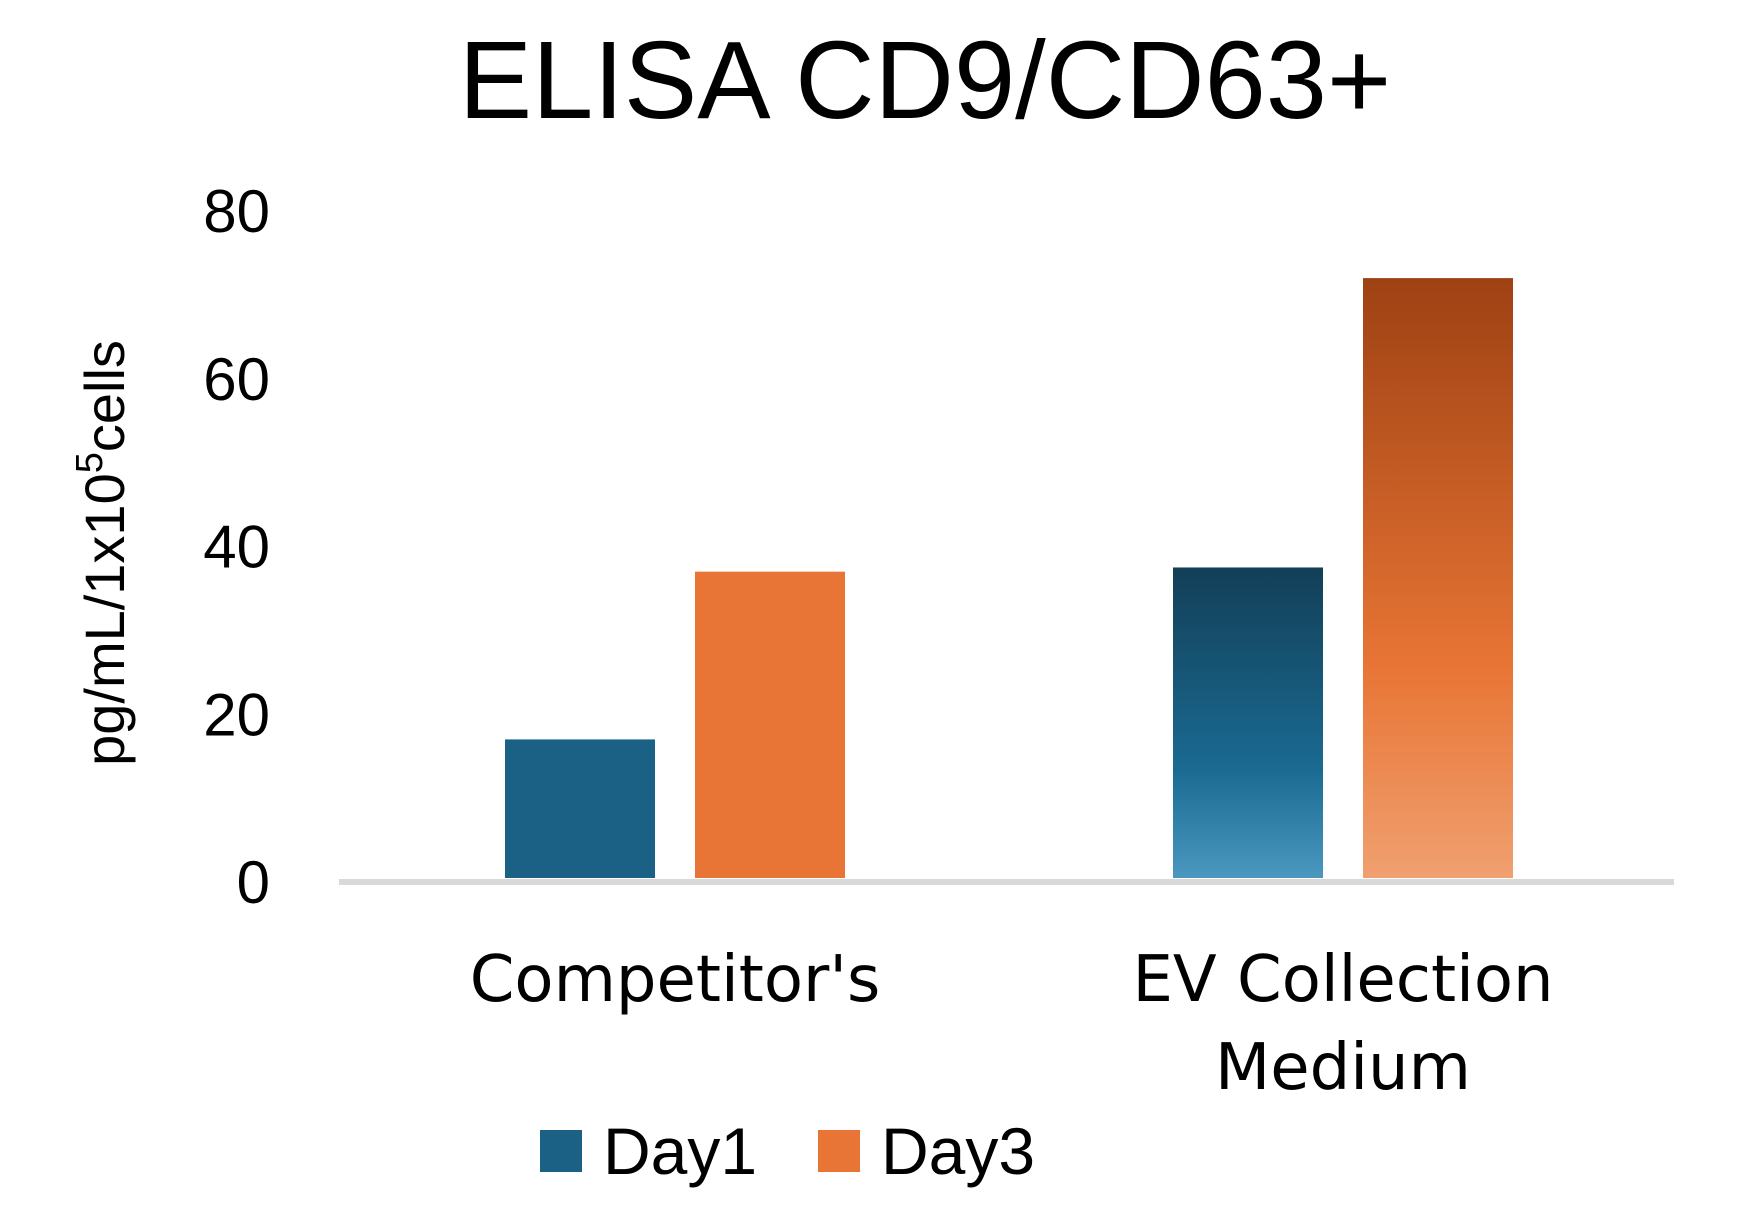  What do you see at coordinates (839, 1151) in the screenshot?
I see `legend-swatch-day3` at bounding box center [839, 1151].